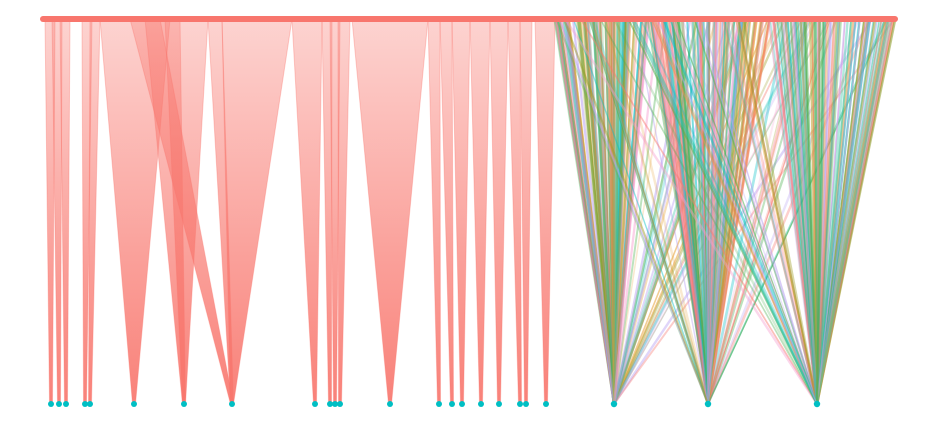 The width and height of the screenshot is (939, 424). I want to click on bottom-node-n11, so click(335, 404).